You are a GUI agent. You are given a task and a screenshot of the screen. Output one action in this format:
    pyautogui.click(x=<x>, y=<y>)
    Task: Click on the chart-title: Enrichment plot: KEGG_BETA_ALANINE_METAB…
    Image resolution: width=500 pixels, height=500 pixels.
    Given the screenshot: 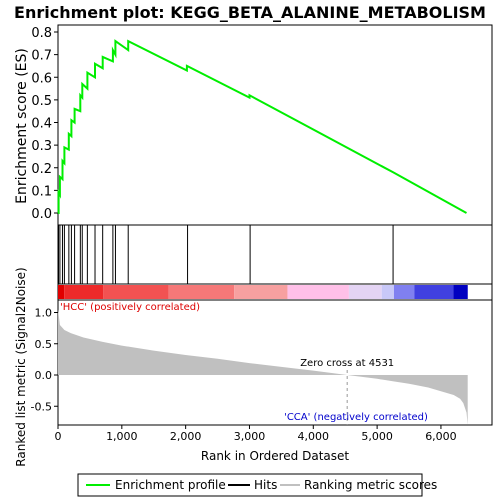 What is the action you would take?
    pyautogui.click(x=250, y=12)
    